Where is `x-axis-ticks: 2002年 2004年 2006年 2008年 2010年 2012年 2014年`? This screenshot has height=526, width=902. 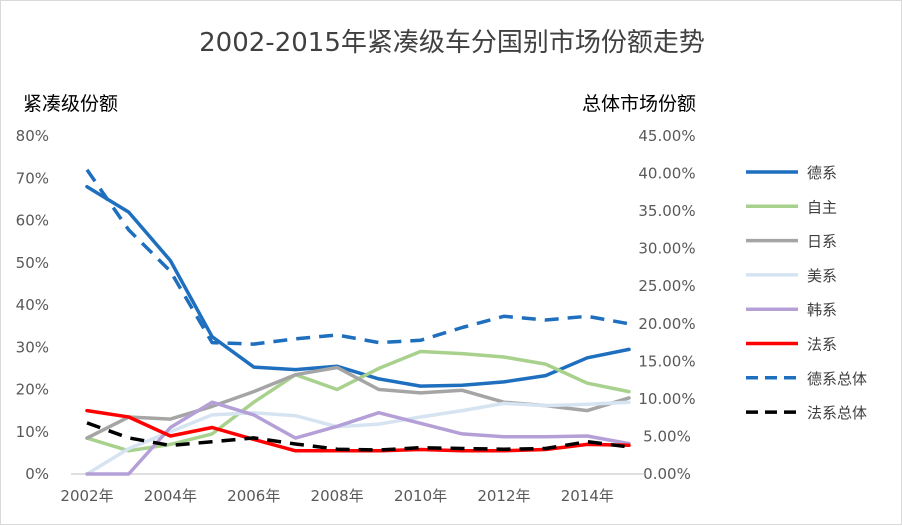
x-axis-ticks: 2002年 2004年 2006年 2008年 2010年 2012年 2014年 is located at coordinates (336, 496).